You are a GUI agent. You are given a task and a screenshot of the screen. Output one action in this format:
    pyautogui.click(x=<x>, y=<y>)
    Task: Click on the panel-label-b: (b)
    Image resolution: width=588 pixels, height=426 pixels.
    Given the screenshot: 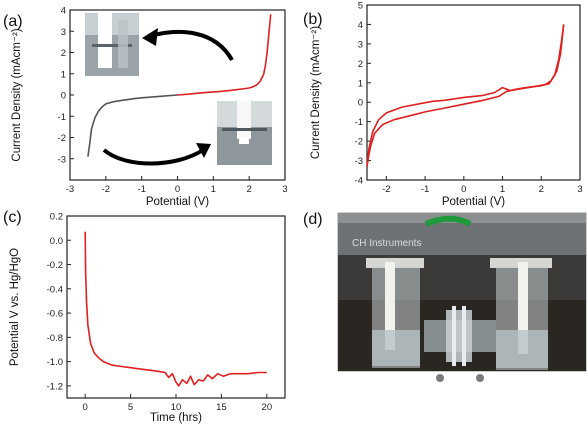 What is the action you would take?
    pyautogui.click(x=313, y=19)
    